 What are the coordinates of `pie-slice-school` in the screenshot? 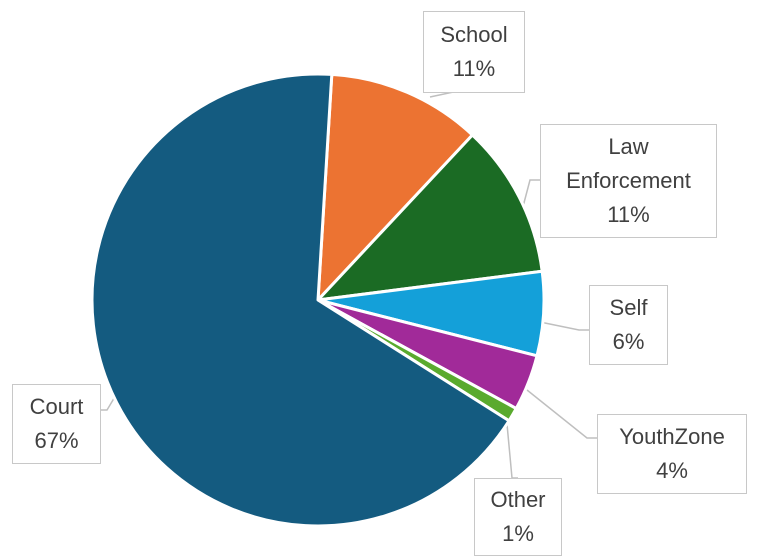 It's located at (395, 187).